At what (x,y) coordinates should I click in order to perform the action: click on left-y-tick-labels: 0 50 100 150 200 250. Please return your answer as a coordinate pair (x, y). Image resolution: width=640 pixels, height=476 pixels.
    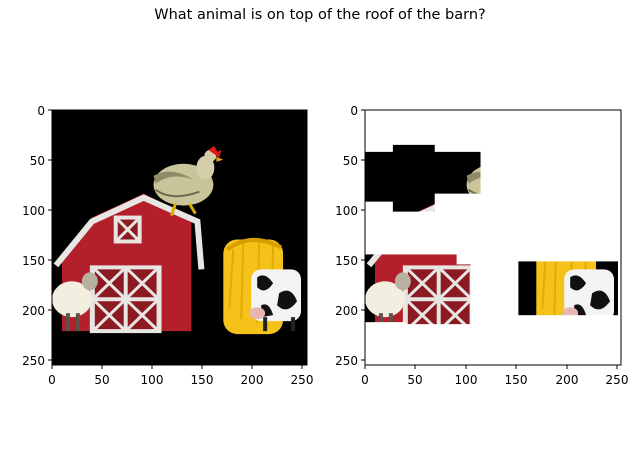
    Looking at the image, I should click on (33, 236).